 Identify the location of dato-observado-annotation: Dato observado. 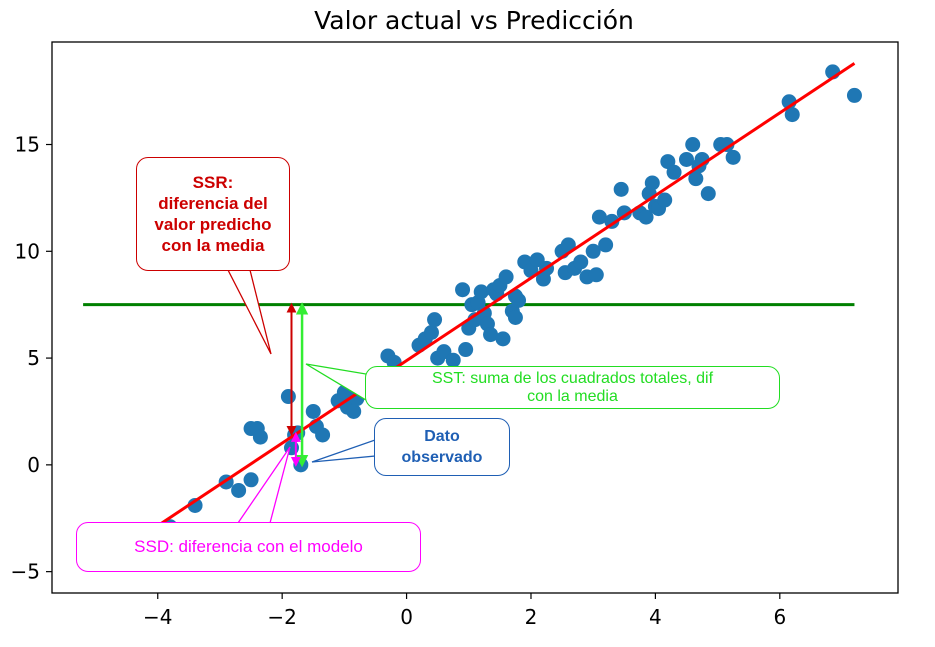
(442, 447).